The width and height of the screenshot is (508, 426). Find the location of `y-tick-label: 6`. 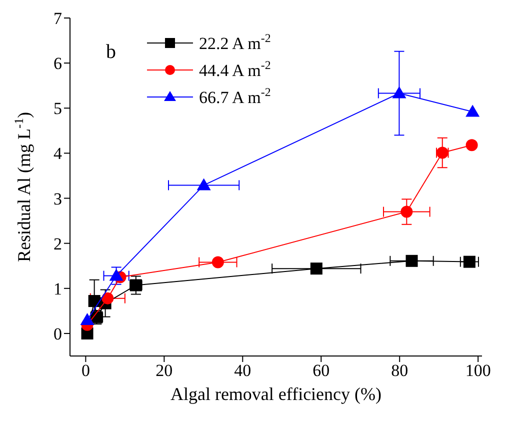

y-tick-label: 6 is located at coordinates (58, 64).